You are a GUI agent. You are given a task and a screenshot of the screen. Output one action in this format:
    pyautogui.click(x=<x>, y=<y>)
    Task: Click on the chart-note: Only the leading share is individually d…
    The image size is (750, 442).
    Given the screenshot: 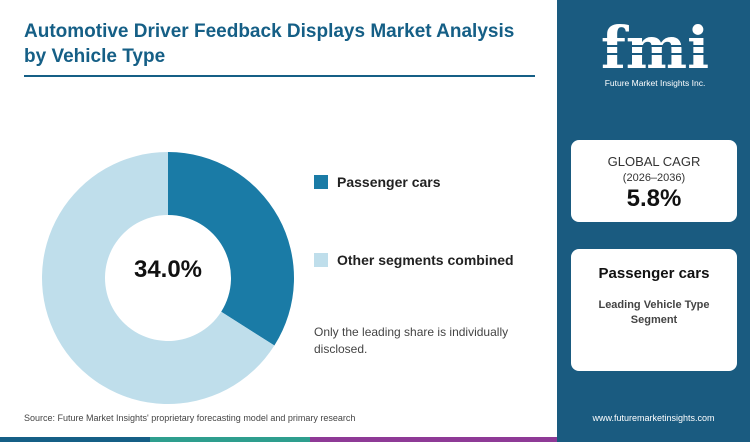 What is the action you would take?
    pyautogui.click(x=411, y=340)
    